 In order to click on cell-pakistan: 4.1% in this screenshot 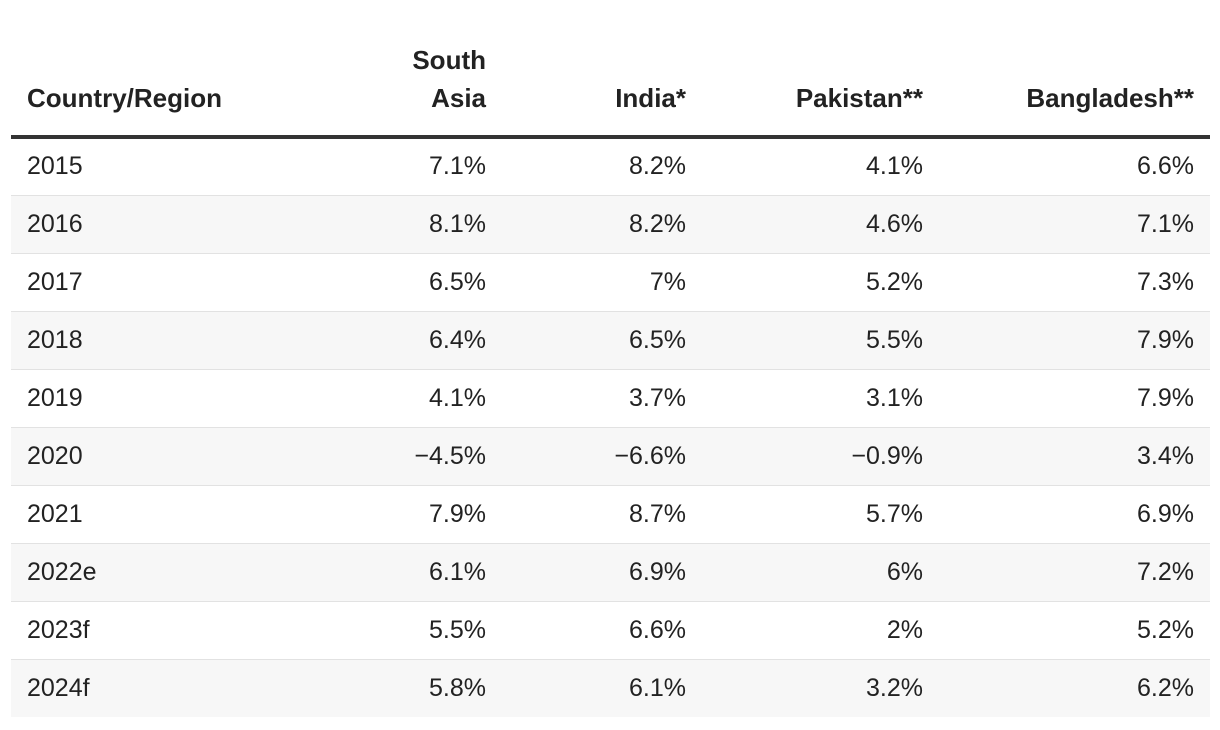, I will do `click(804, 166)`.